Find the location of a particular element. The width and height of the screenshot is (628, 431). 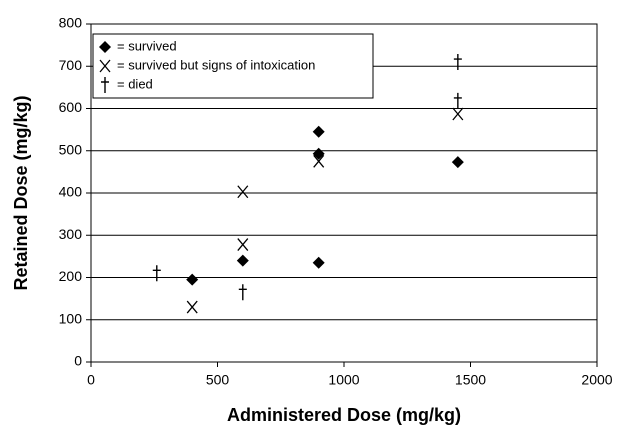

x-tick-label: 1500 is located at coordinates (470, 380).